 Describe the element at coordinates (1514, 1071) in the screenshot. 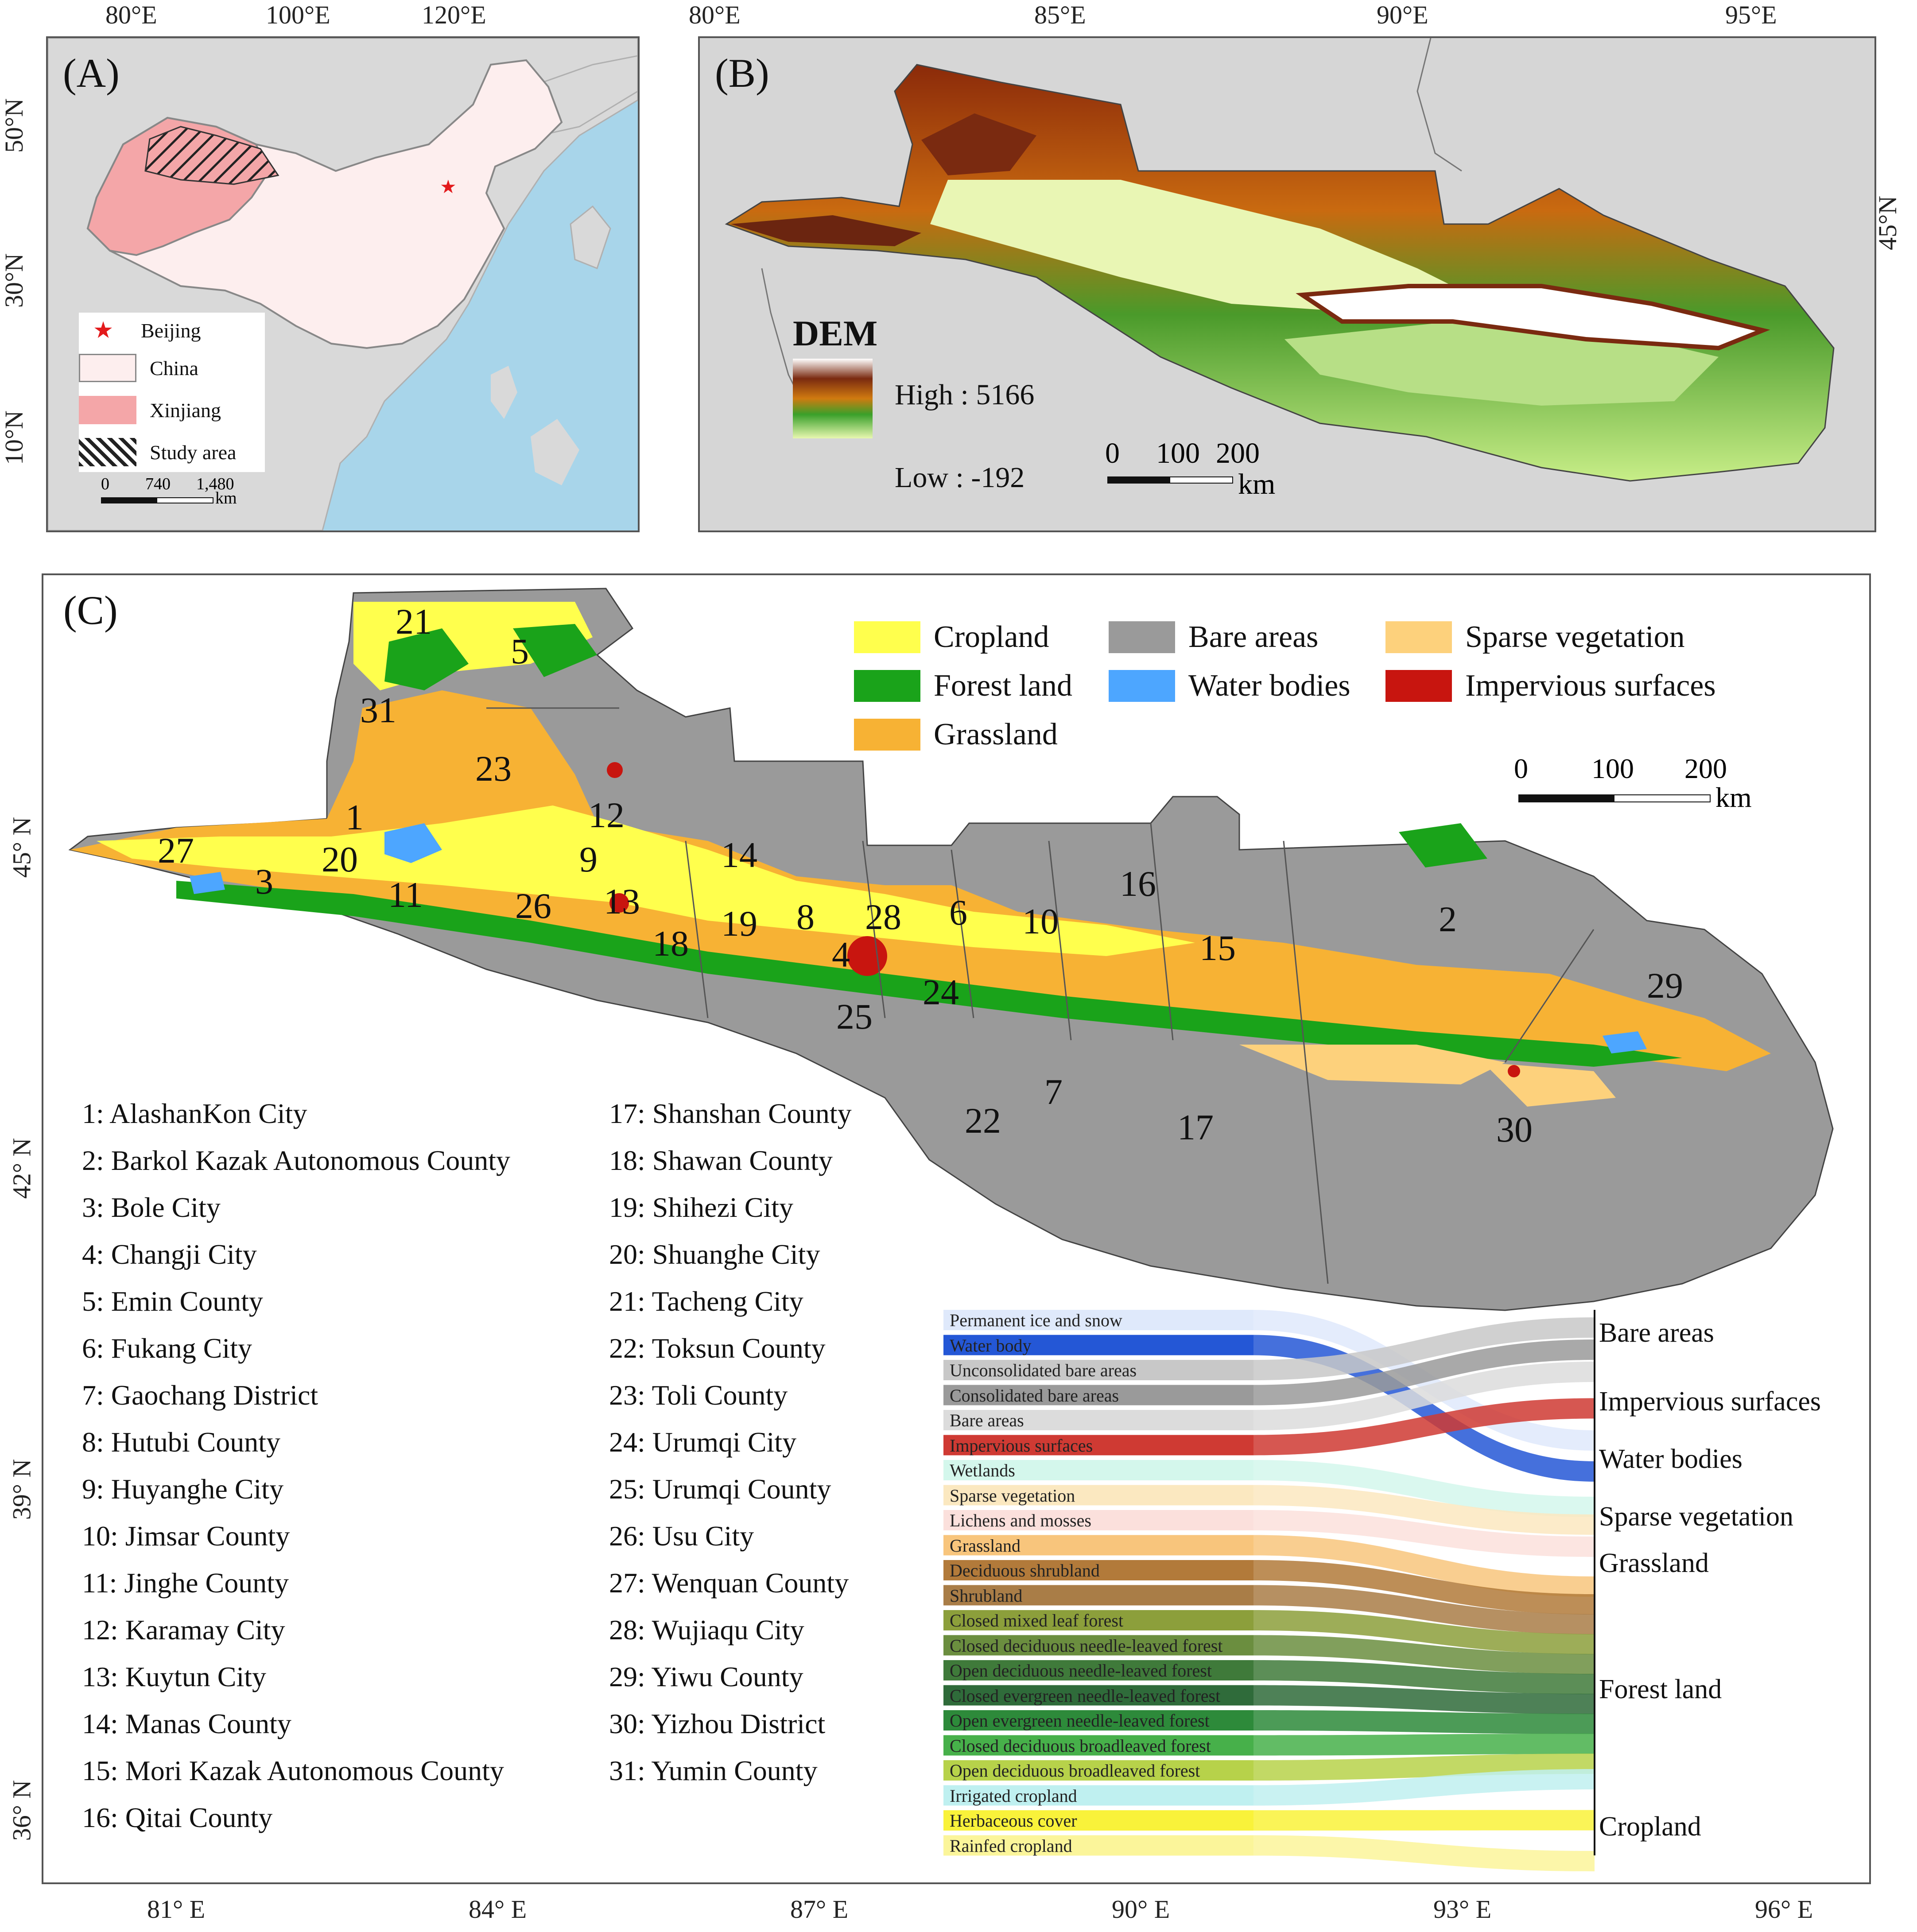

I see `hami-urban` at that location.